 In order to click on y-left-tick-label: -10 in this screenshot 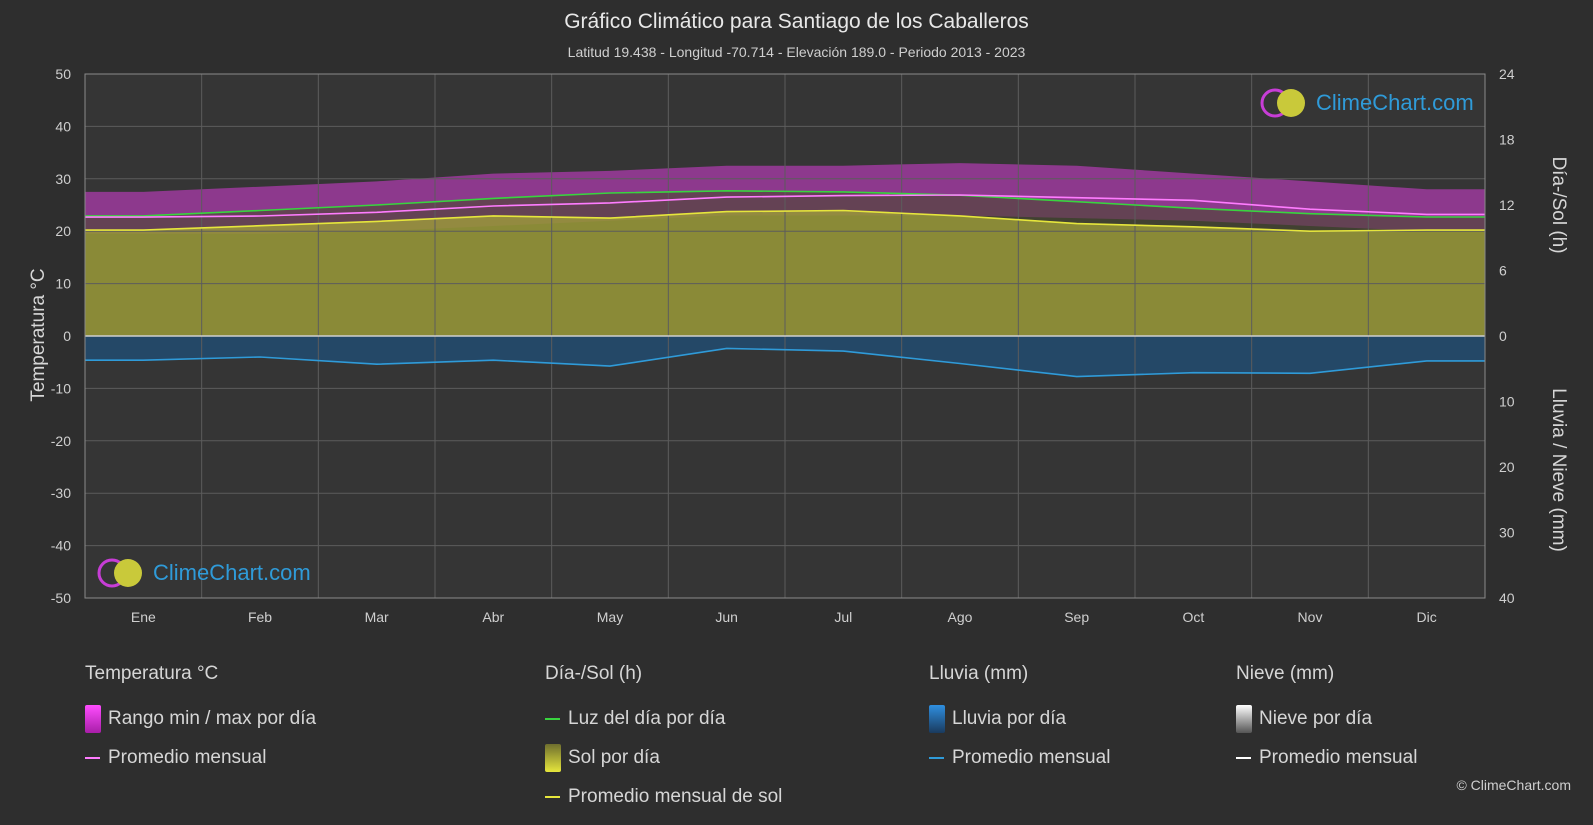, I will do `click(61, 388)`.